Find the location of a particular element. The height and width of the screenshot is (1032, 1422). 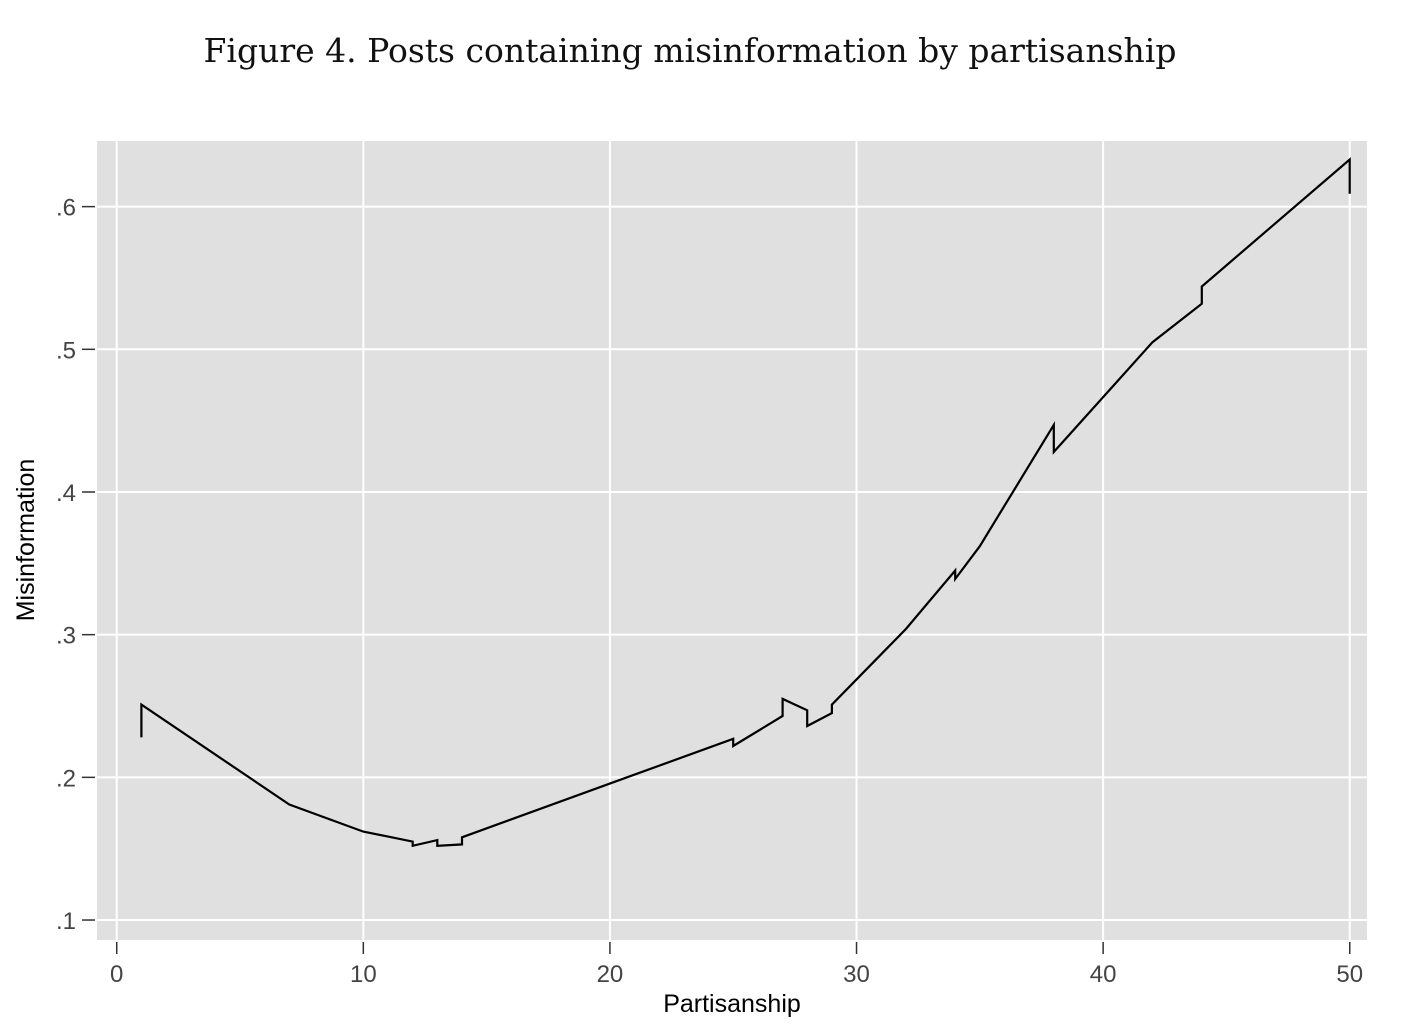

y-tick-label: .4 is located at coordinates (66, 493).